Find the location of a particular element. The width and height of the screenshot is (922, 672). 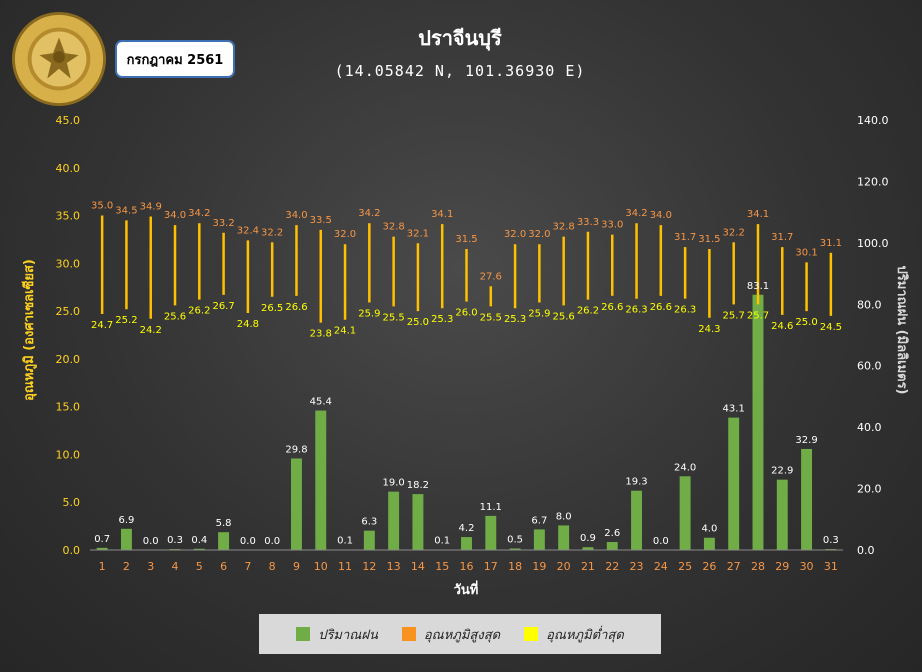

tmin-data-label: 26.7 is located at coordinates (223, 306).